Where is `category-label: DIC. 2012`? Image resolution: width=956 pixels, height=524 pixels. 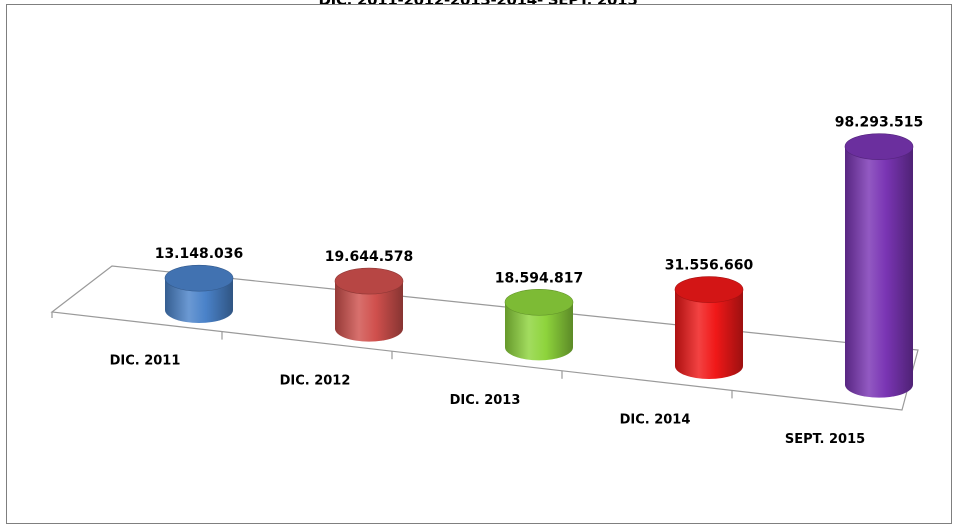 category-label: DIC. 2012 is located at coordinates (315, 380).